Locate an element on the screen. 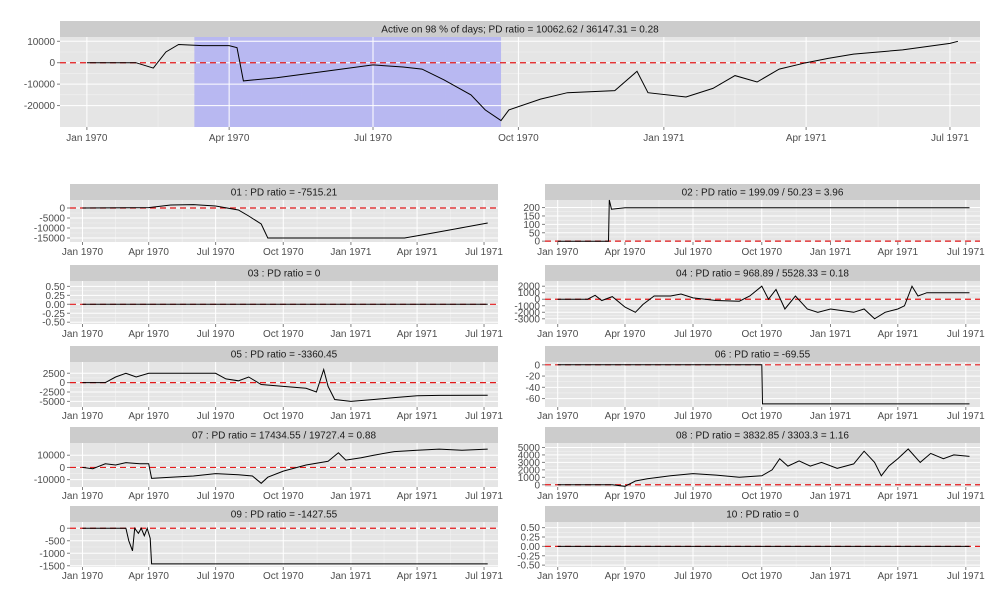 The height and width of the screenshot is (600, 1000). y-tick-label: 5000 is located at coordinates (529, 448).